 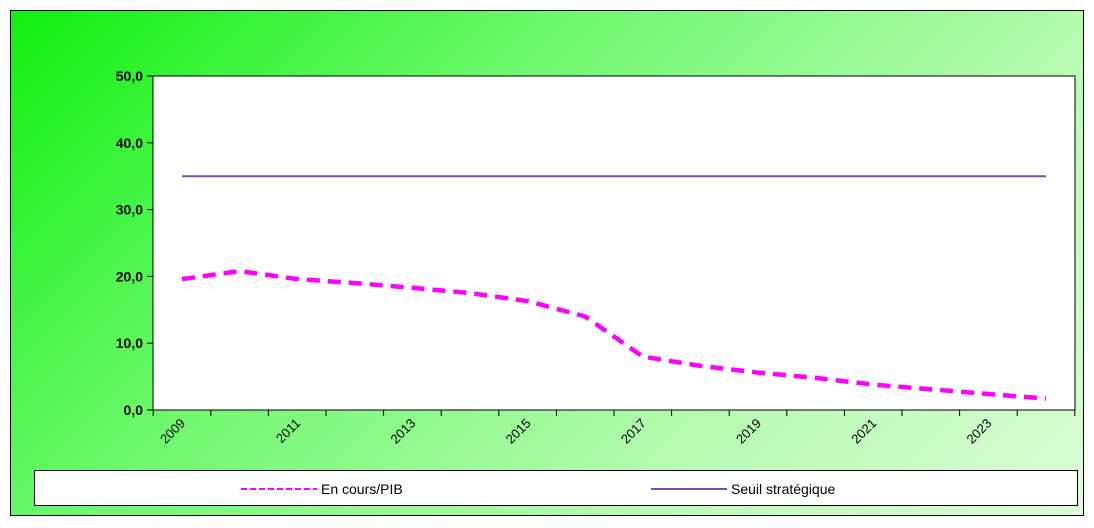 I want to click on y-tick-label: 30,0, so click(x=129, y=210).